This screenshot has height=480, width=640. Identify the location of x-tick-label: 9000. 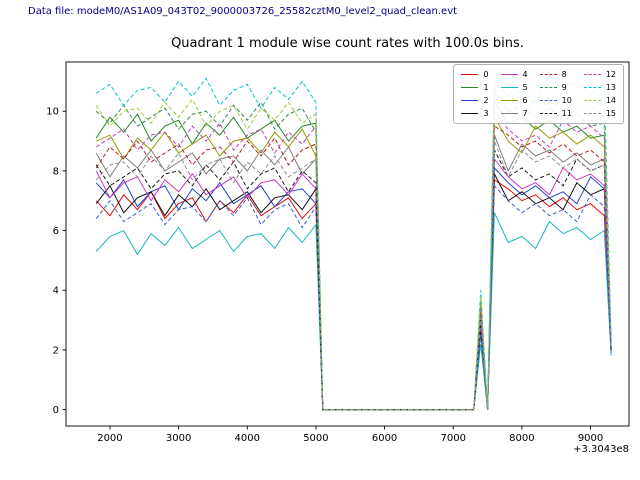
(590, 438).